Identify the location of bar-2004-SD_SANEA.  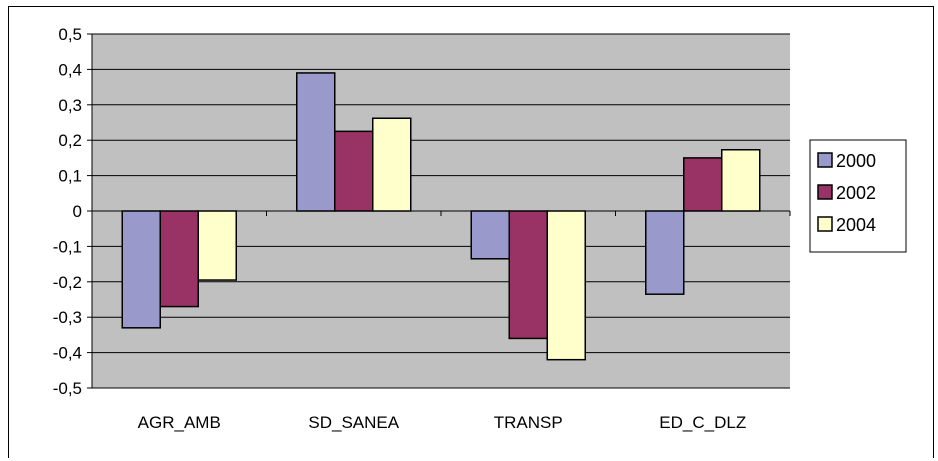
(392, 164).